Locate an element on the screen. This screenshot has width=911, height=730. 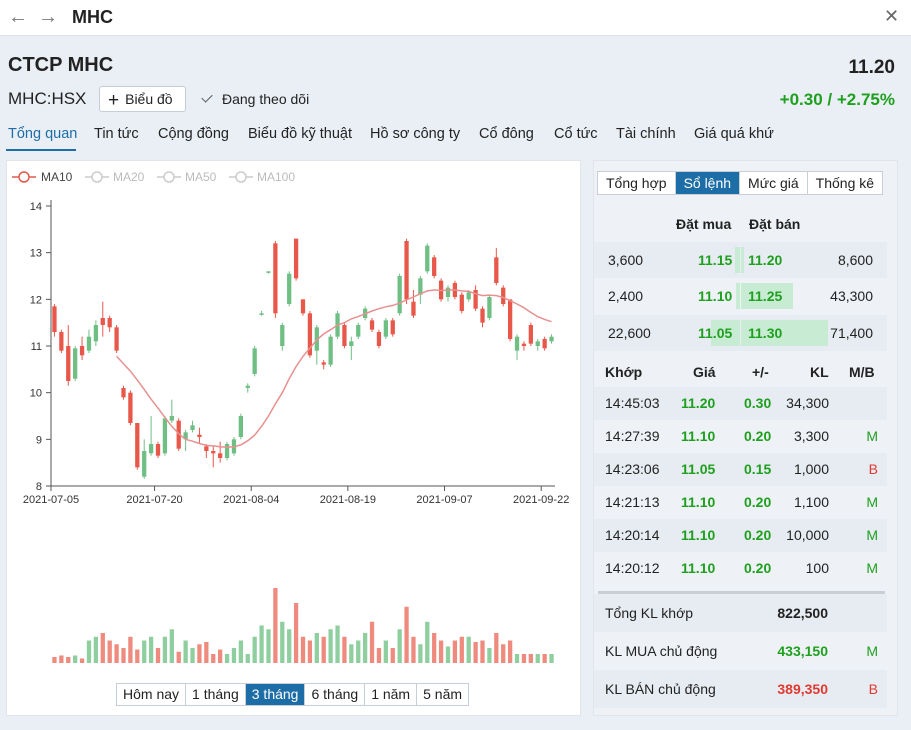
range-3m-button: 3 tháng is located at coordinates (275, 694).